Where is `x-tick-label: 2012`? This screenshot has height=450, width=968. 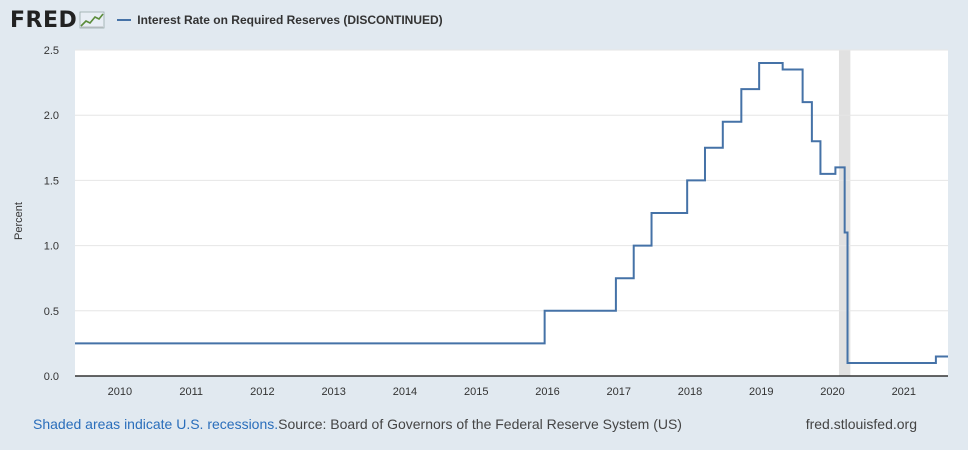
x-tick-label: 2012 is located at coordinates (262, 392).